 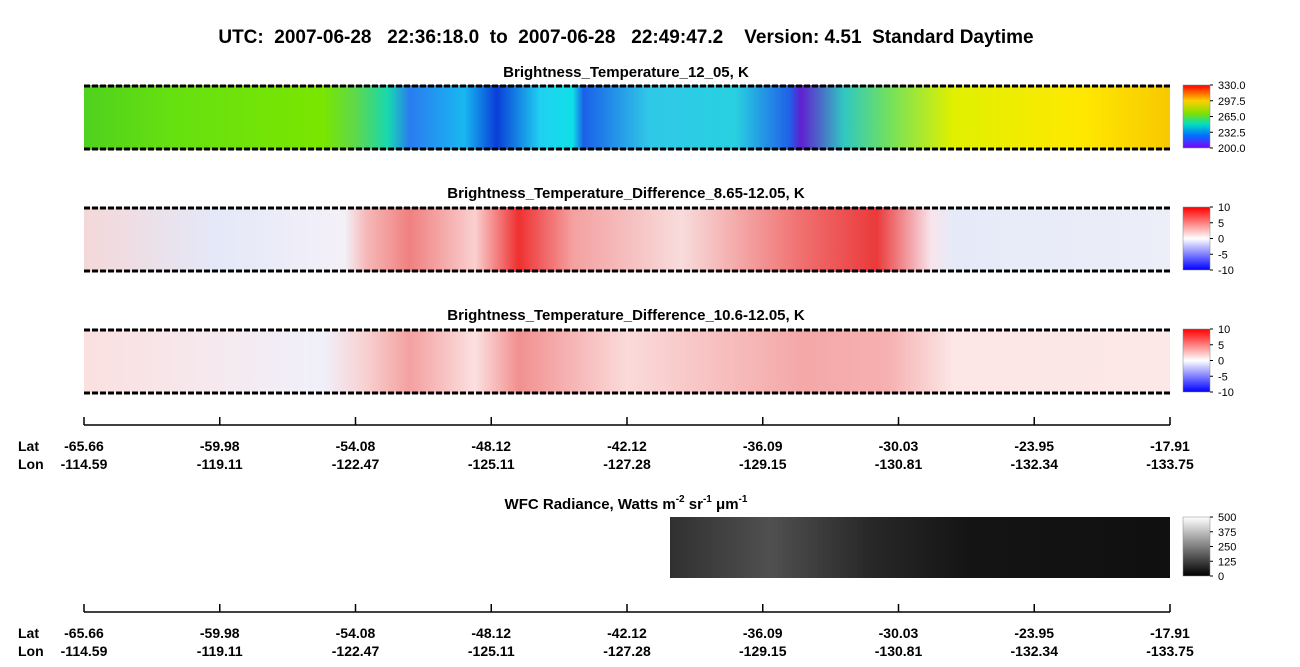 What do you see at coordinates (1232, 149) in the screenshot?
I see `colorbar-tick-label: 200.0` at bounding box center [1232, 149].